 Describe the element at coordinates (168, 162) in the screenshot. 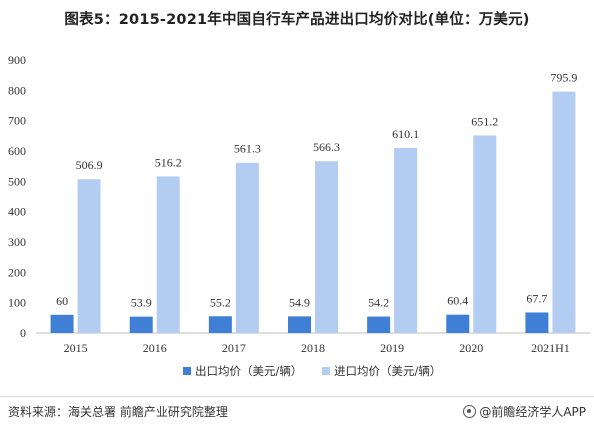

I see `import-value-label-2016: 516.2` at that location.